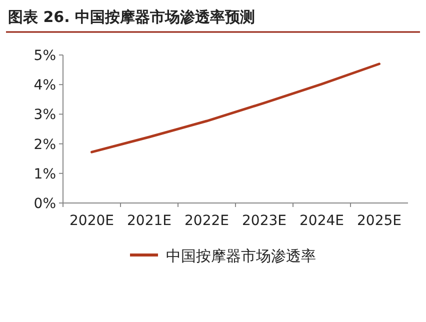  Describe the element at coordinates (45, 204) in the screenshot. I see `y-tick-label: 0%` at that location.